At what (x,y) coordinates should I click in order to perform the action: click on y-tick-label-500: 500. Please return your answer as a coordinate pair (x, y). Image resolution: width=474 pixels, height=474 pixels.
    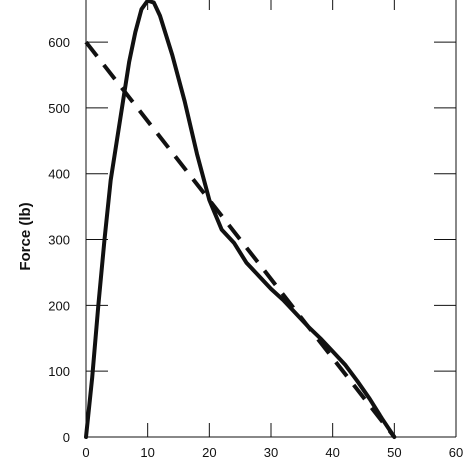
    Looking at the image, I should click on (59, 108).